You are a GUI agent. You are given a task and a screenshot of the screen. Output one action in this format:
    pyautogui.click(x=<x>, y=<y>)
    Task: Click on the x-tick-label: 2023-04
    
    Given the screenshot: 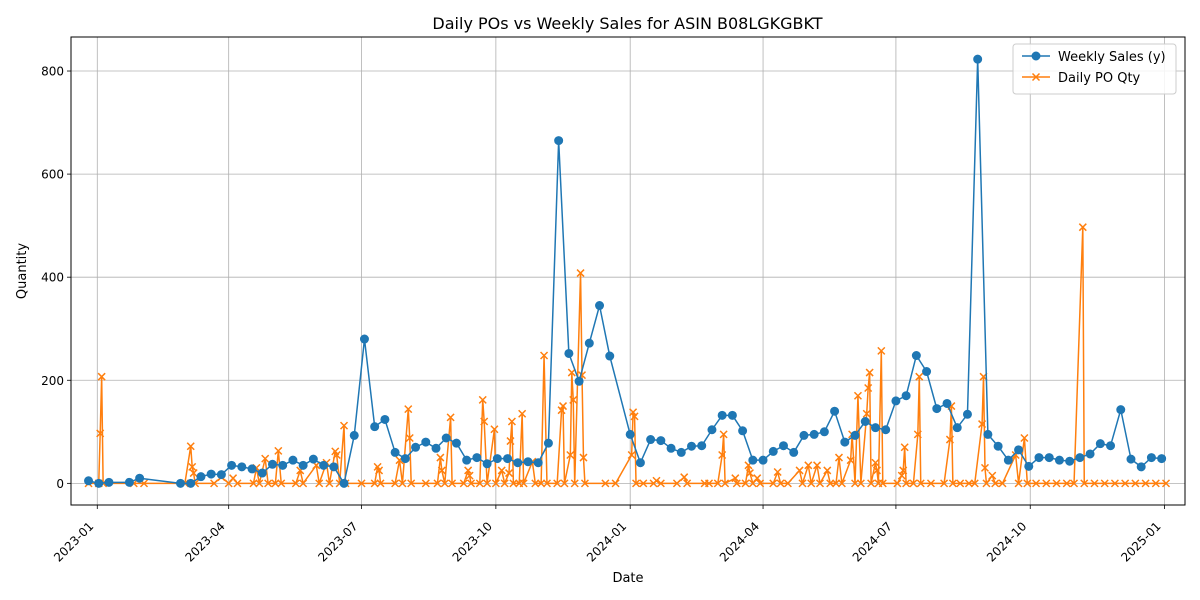 What is the action you would take?
    pyautogui.click(x=204, y=541)
    